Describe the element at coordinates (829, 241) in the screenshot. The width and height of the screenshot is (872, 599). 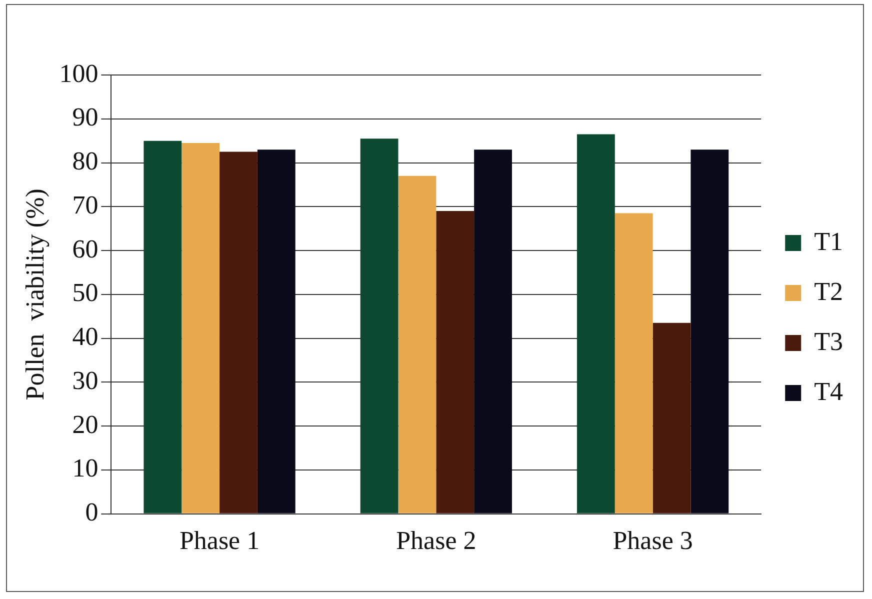
I see `legend-label: T1` at that location.